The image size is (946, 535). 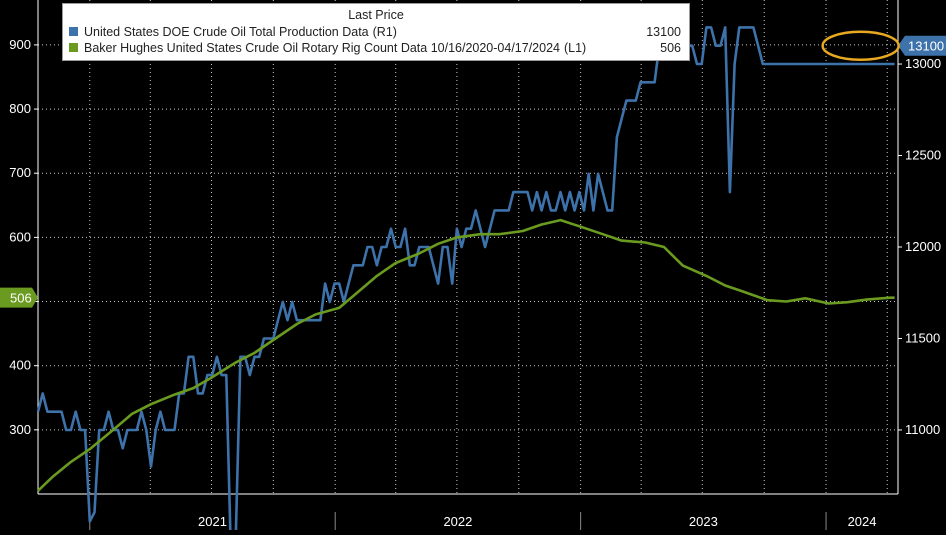 What do you see at coordinates (376, 15) in the screenshot?
I see `legend-title: Last Price` at bounding box center [376, 15].